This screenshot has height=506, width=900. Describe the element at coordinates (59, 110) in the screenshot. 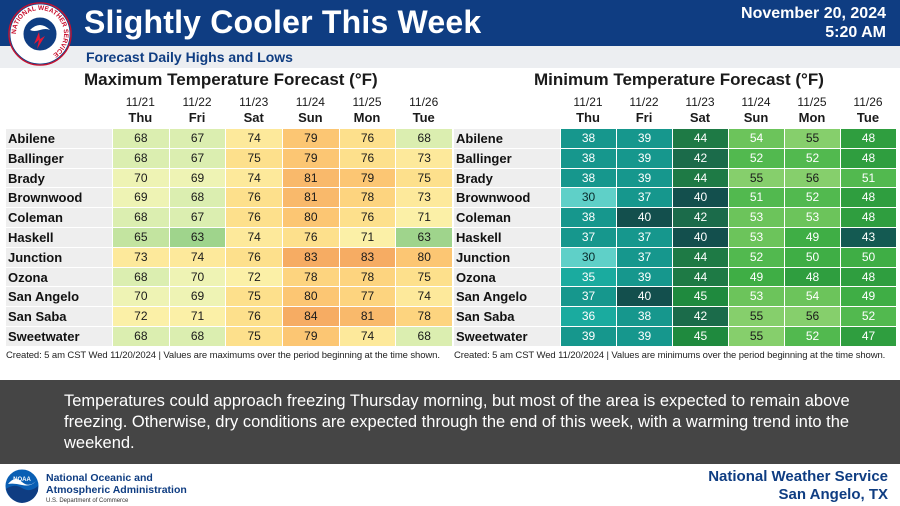

I see `max-temp-header-corner` at that location.